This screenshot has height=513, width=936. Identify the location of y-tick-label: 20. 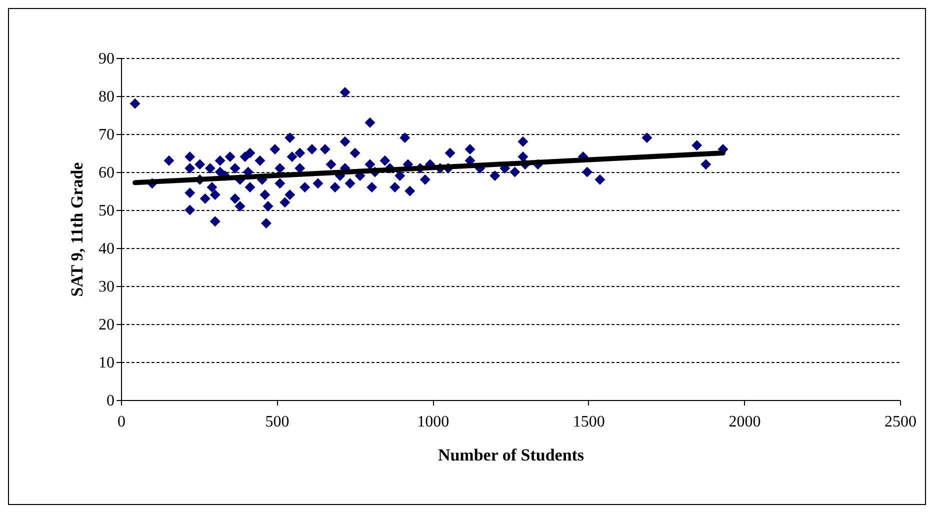
(106, 325).